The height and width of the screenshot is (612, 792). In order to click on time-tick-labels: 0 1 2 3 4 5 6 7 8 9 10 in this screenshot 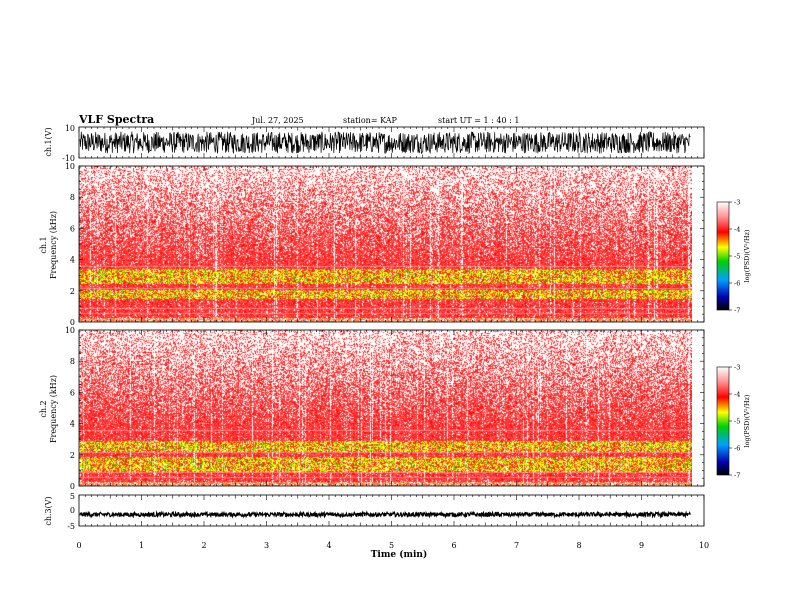, I will do `click(392, 545)`.